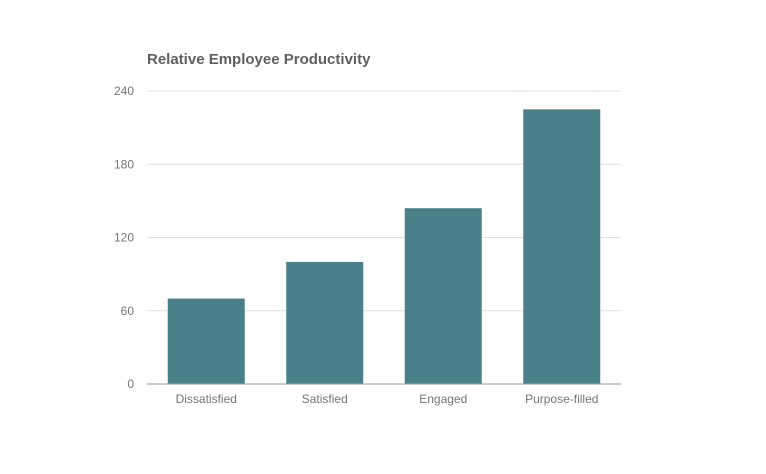 The height and width of the screenshot is (474, 766). Describe the element at coordinates (443, 296) in the screenshot. I see `bar-engaged` at that location.